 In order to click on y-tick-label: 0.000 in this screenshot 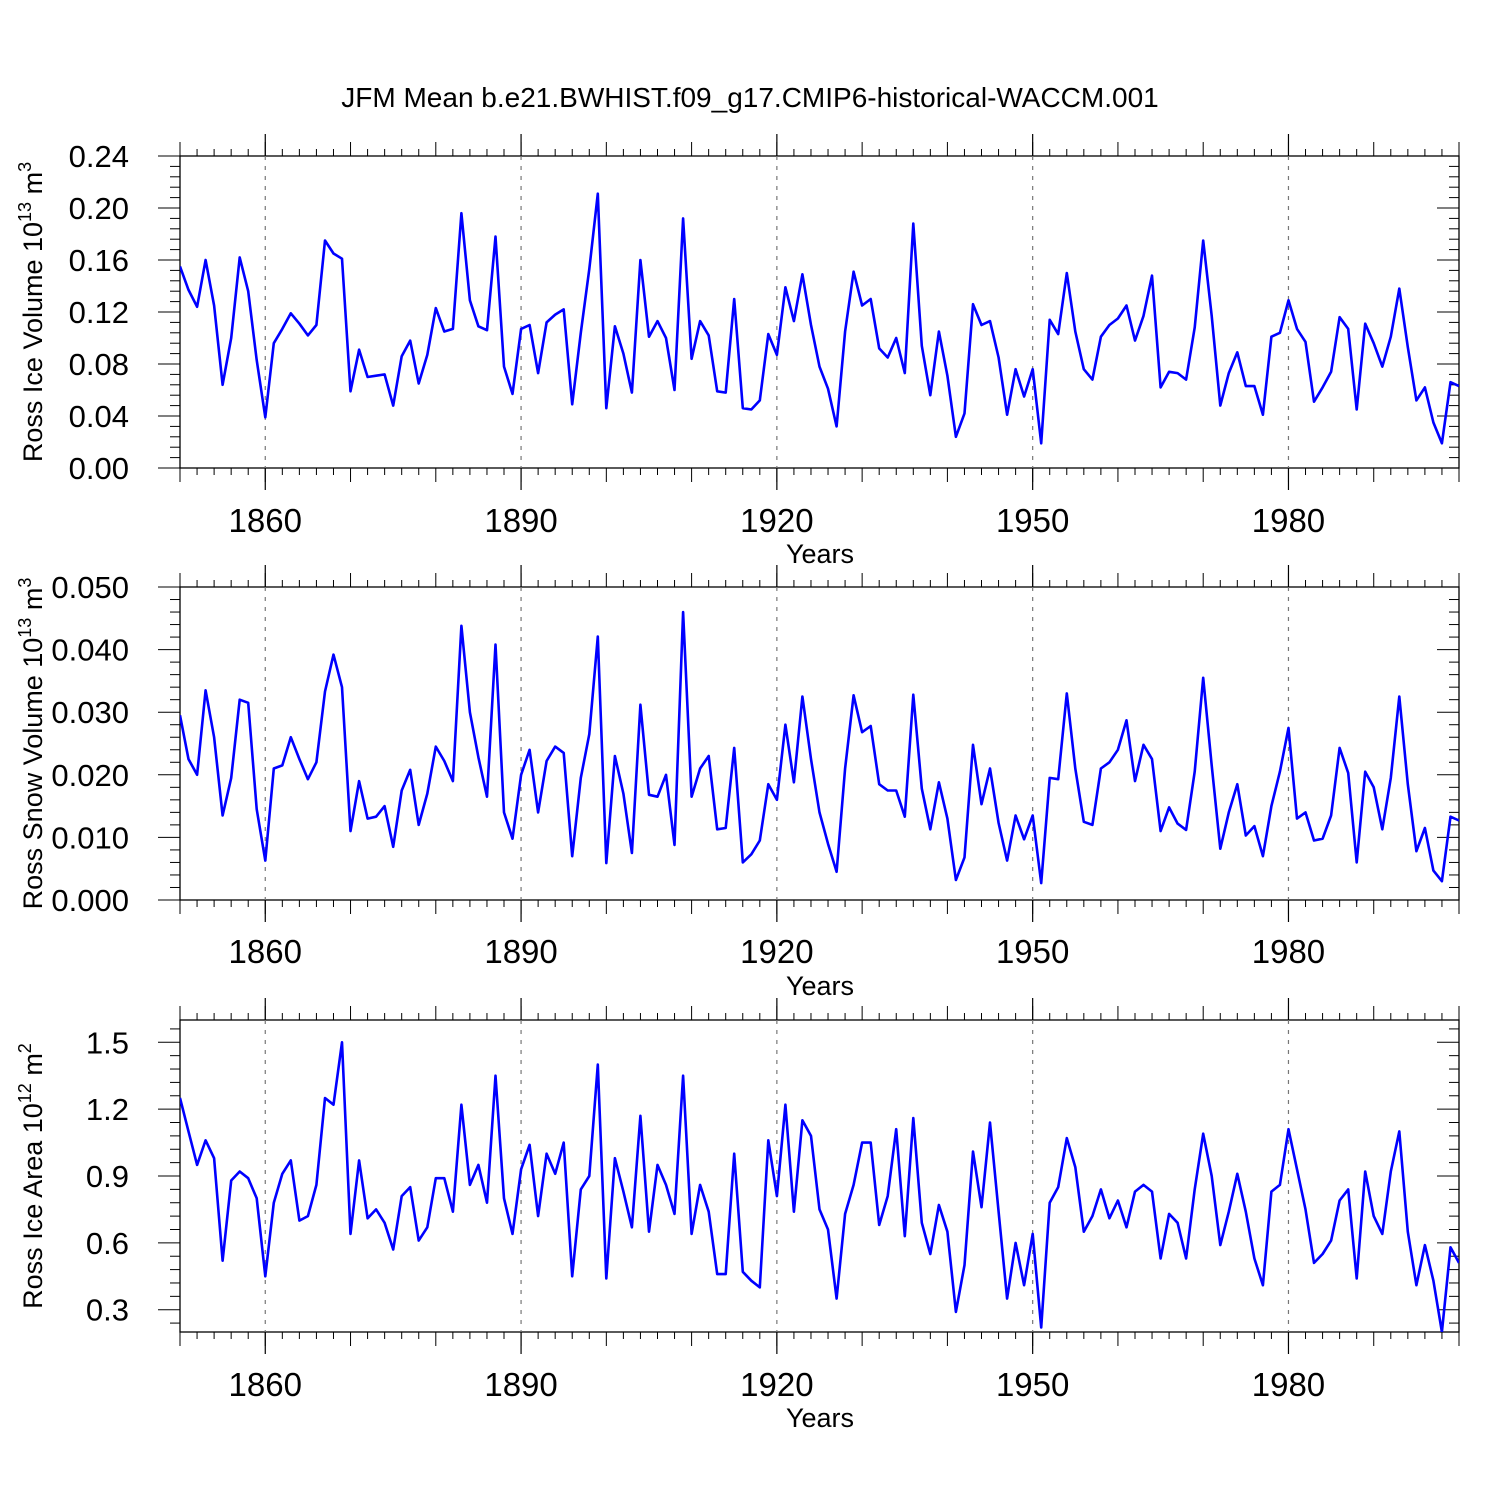, I will do `click(90, 900)`.